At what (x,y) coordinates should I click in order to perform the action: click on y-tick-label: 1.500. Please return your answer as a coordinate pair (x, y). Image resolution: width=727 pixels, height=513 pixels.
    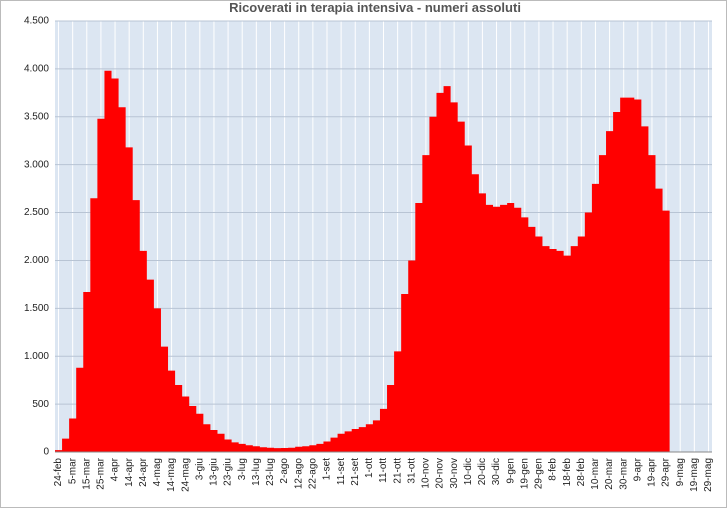
    Looking at the image, I should click on (36, 308).